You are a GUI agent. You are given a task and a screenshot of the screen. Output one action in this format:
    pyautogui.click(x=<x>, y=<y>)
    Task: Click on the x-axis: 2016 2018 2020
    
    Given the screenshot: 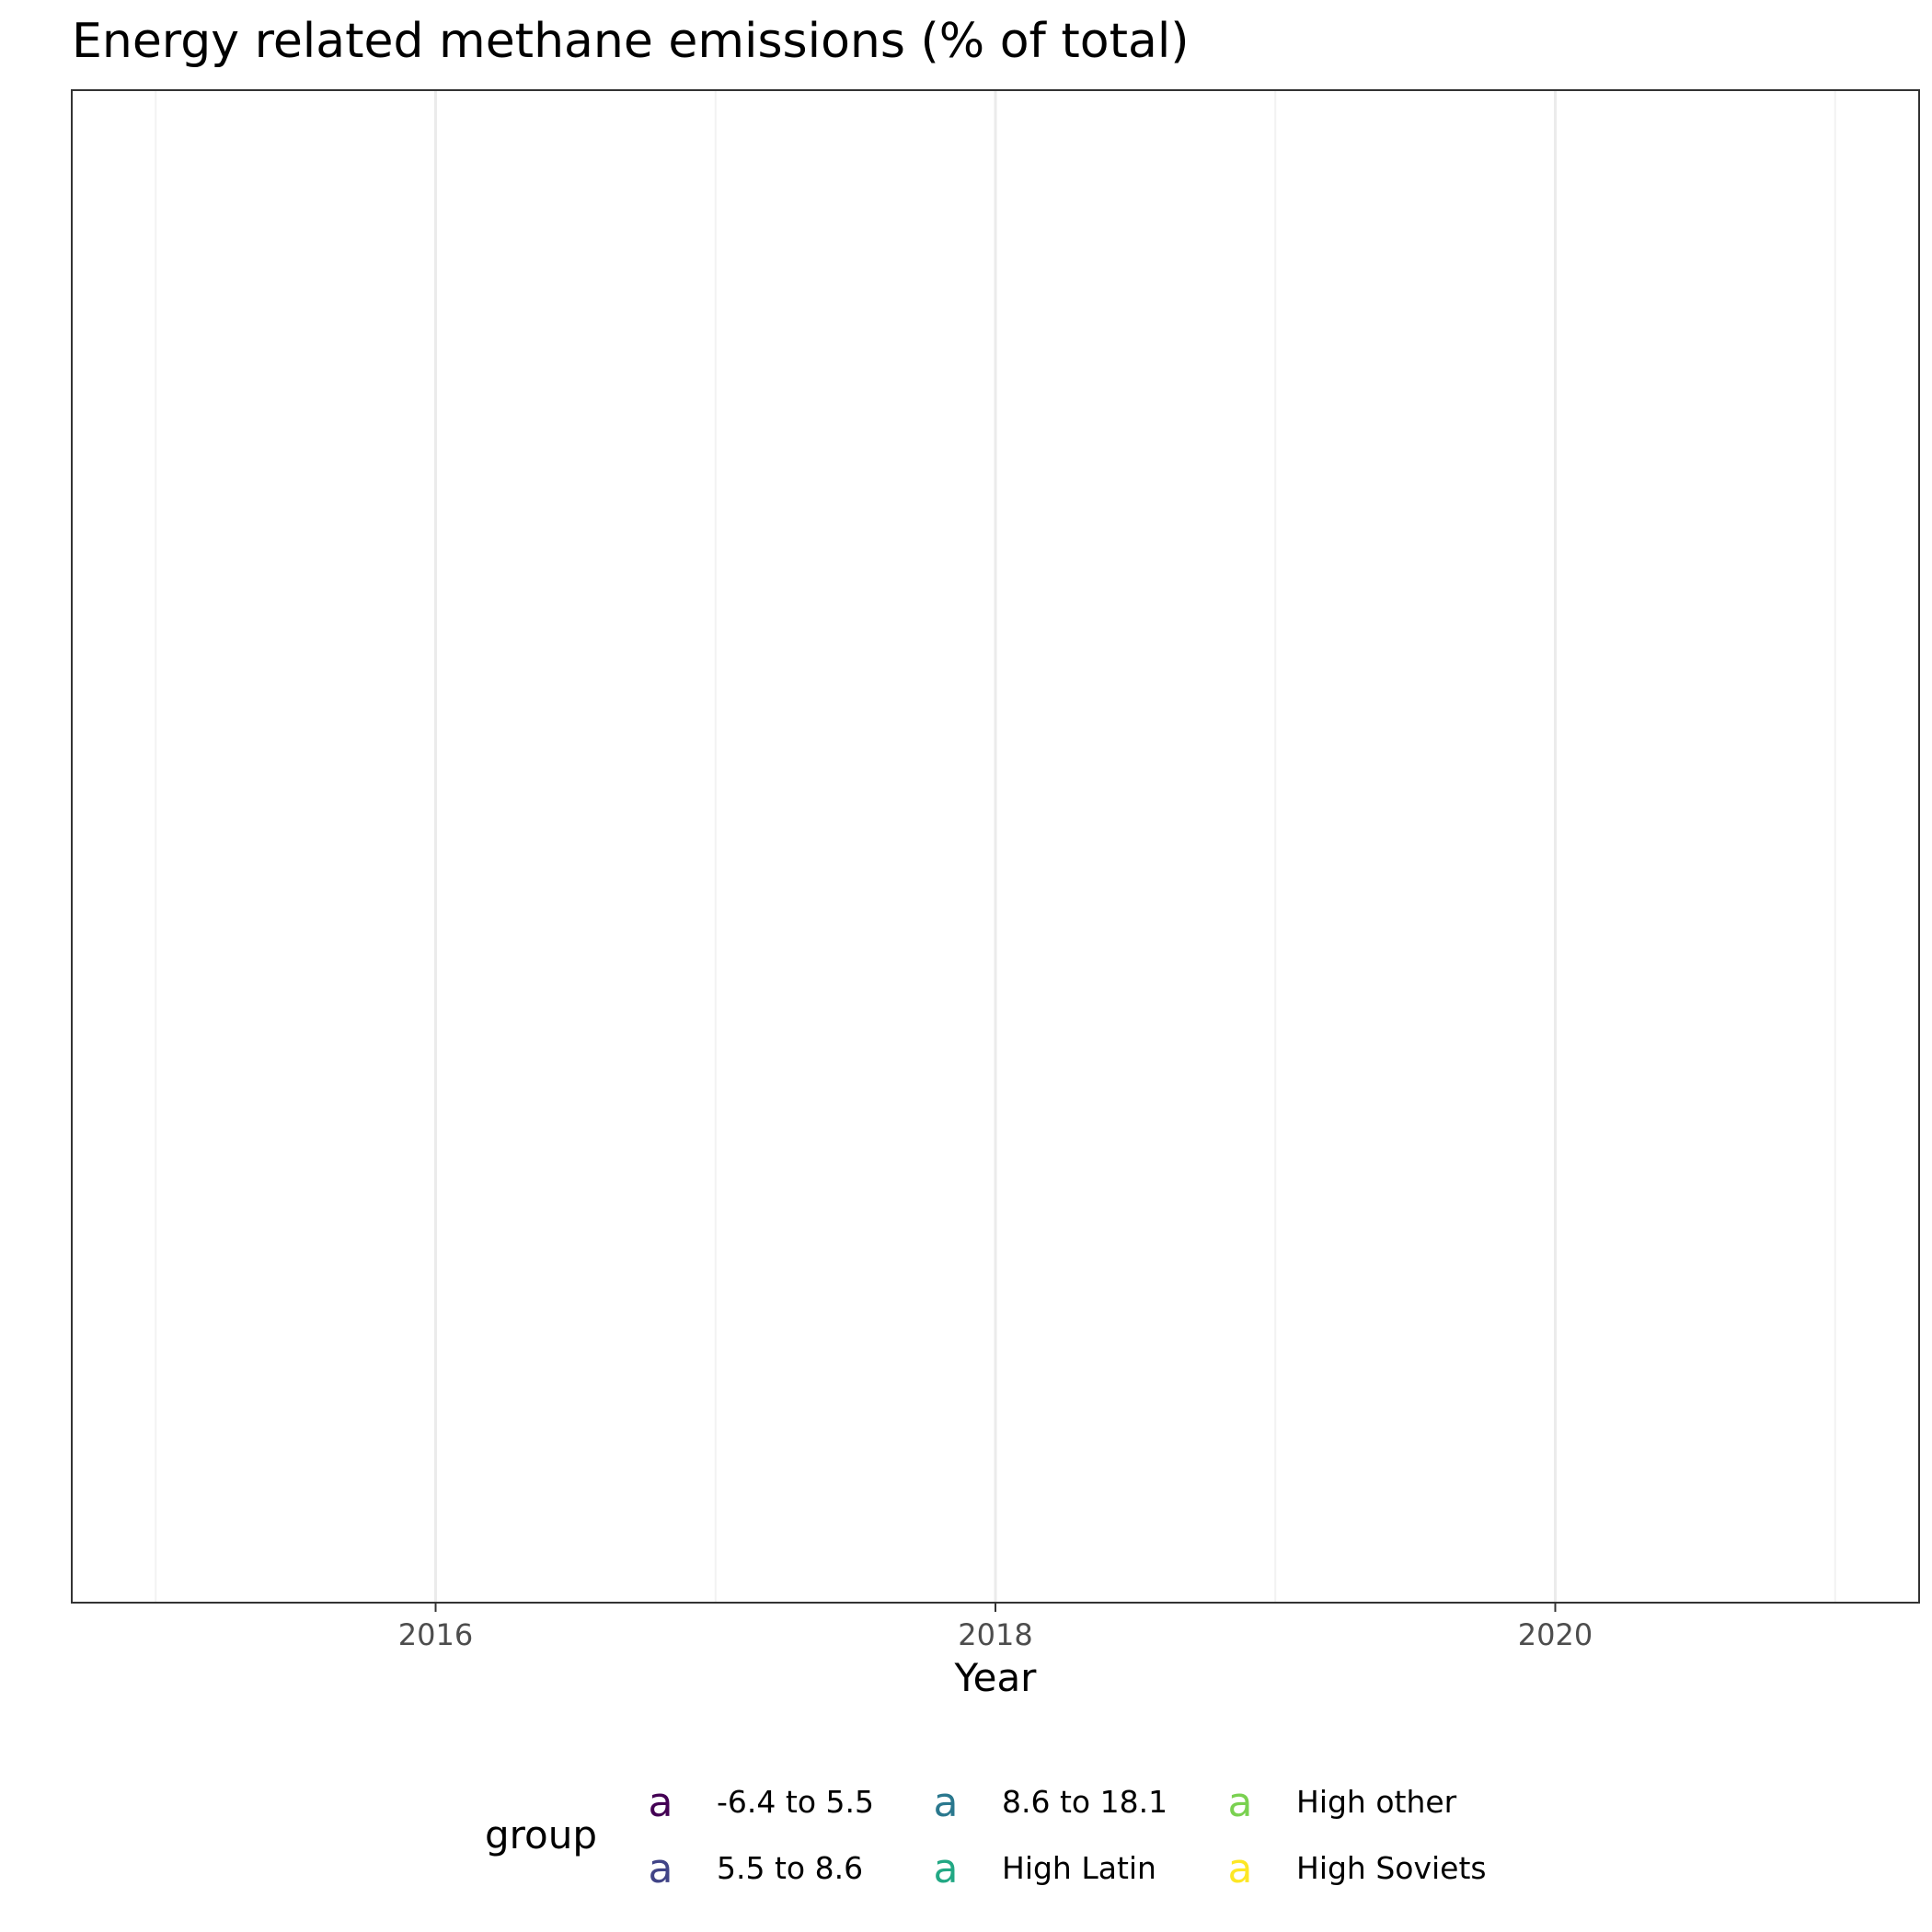 What is the action you would take?
    pyautogui.click(x=995, y=1627)
    